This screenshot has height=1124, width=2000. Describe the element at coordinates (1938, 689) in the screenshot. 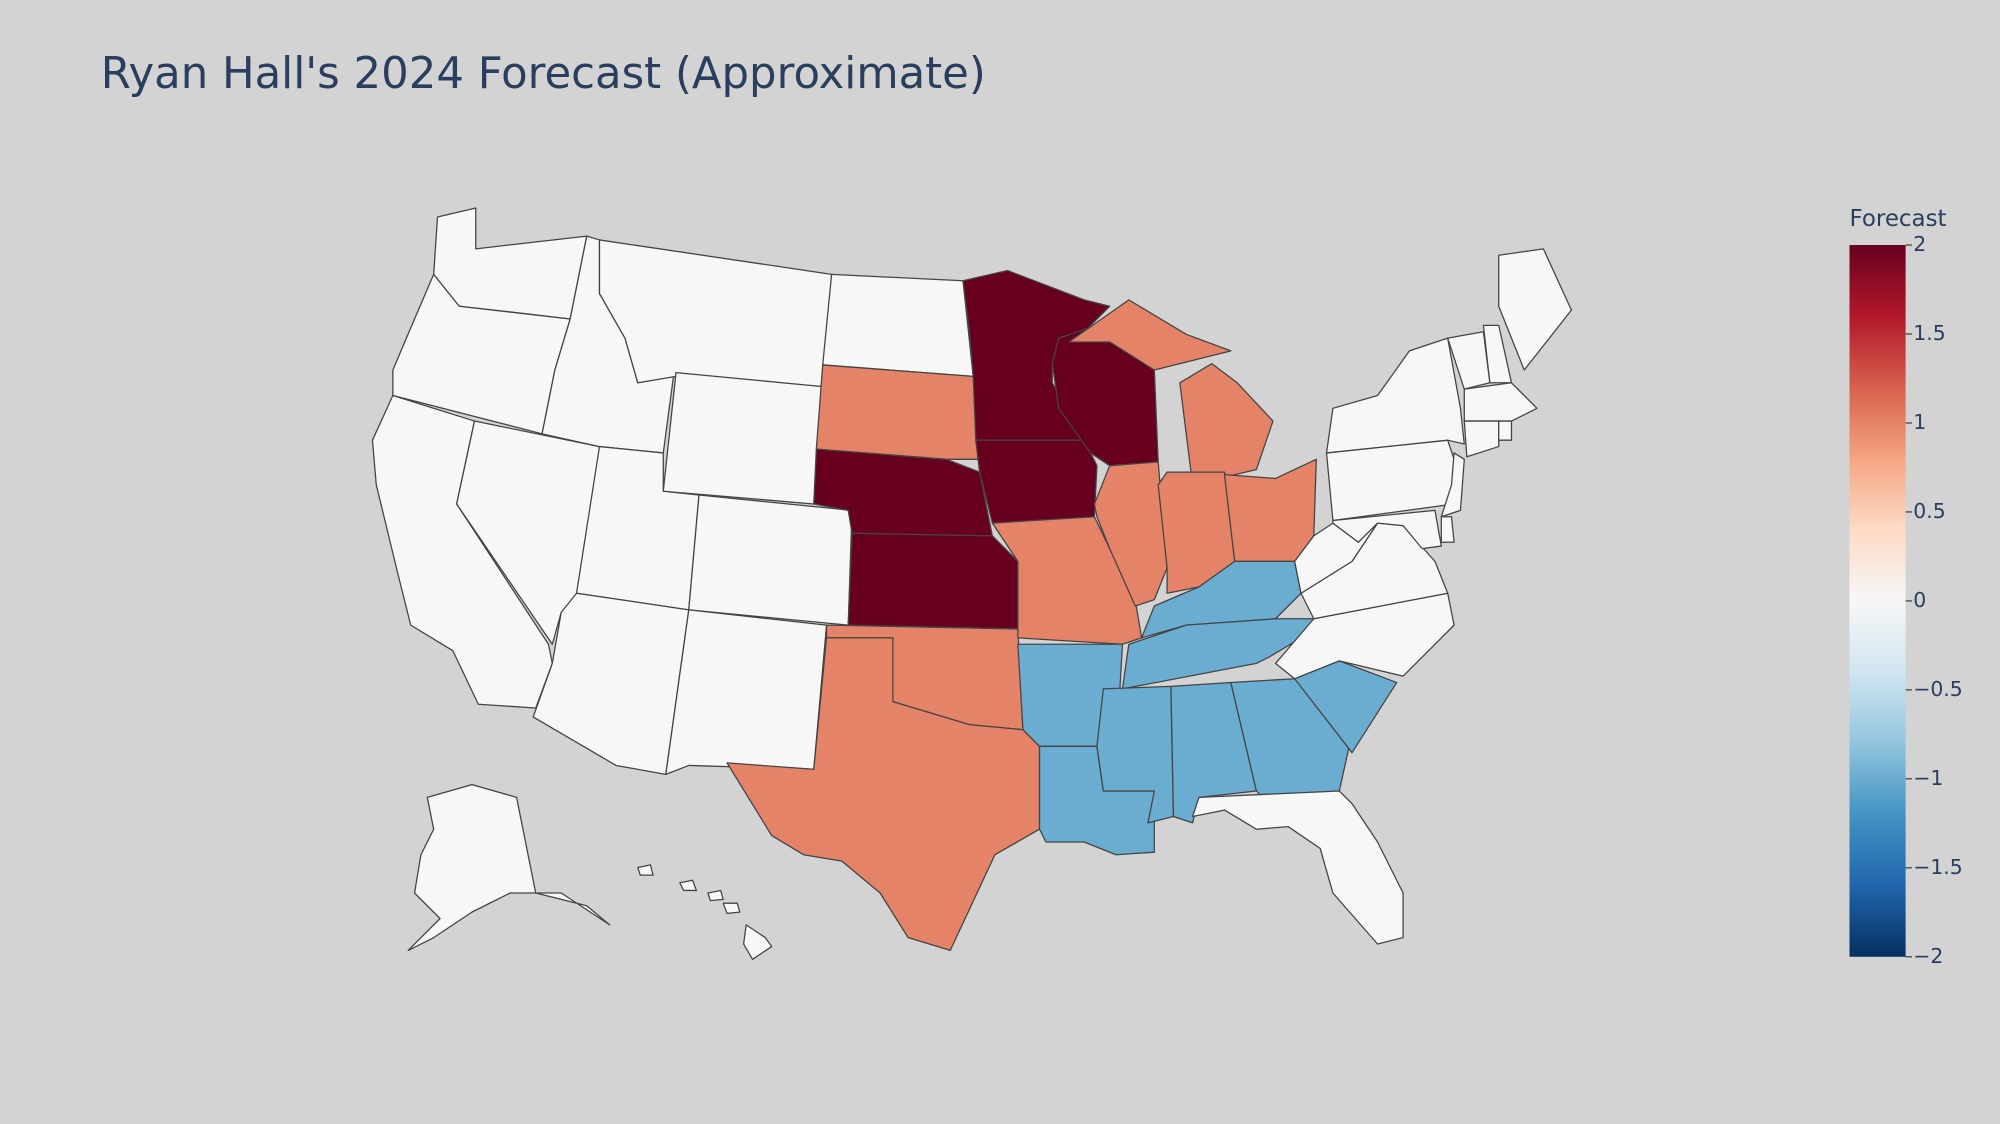

I see `colorbar-tick-label: −0.5` at that location.